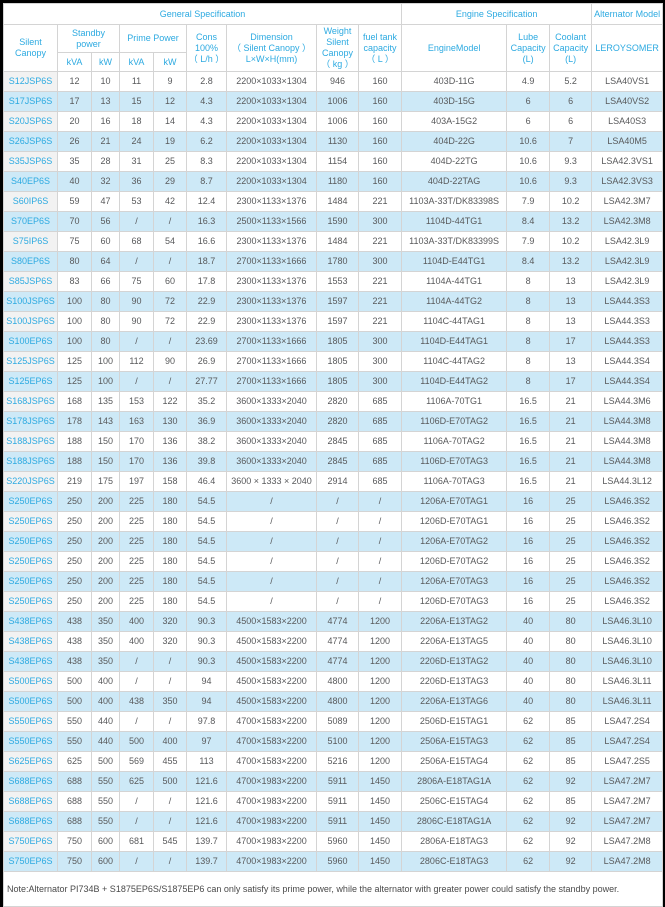 The height and width of the screenshot is (907, 665). I want to click on spec-cell: 4500×1583×2200, so click(271, 641).